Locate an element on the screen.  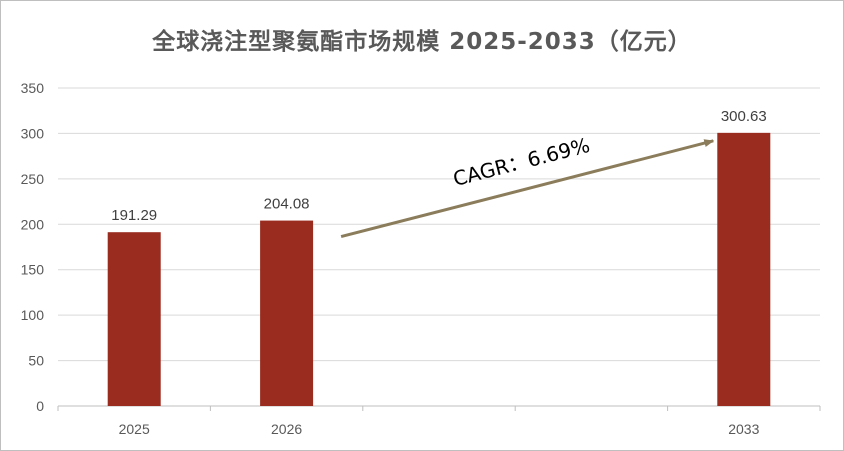
y-tick-label: 150 is located at coordinates (33, 270).